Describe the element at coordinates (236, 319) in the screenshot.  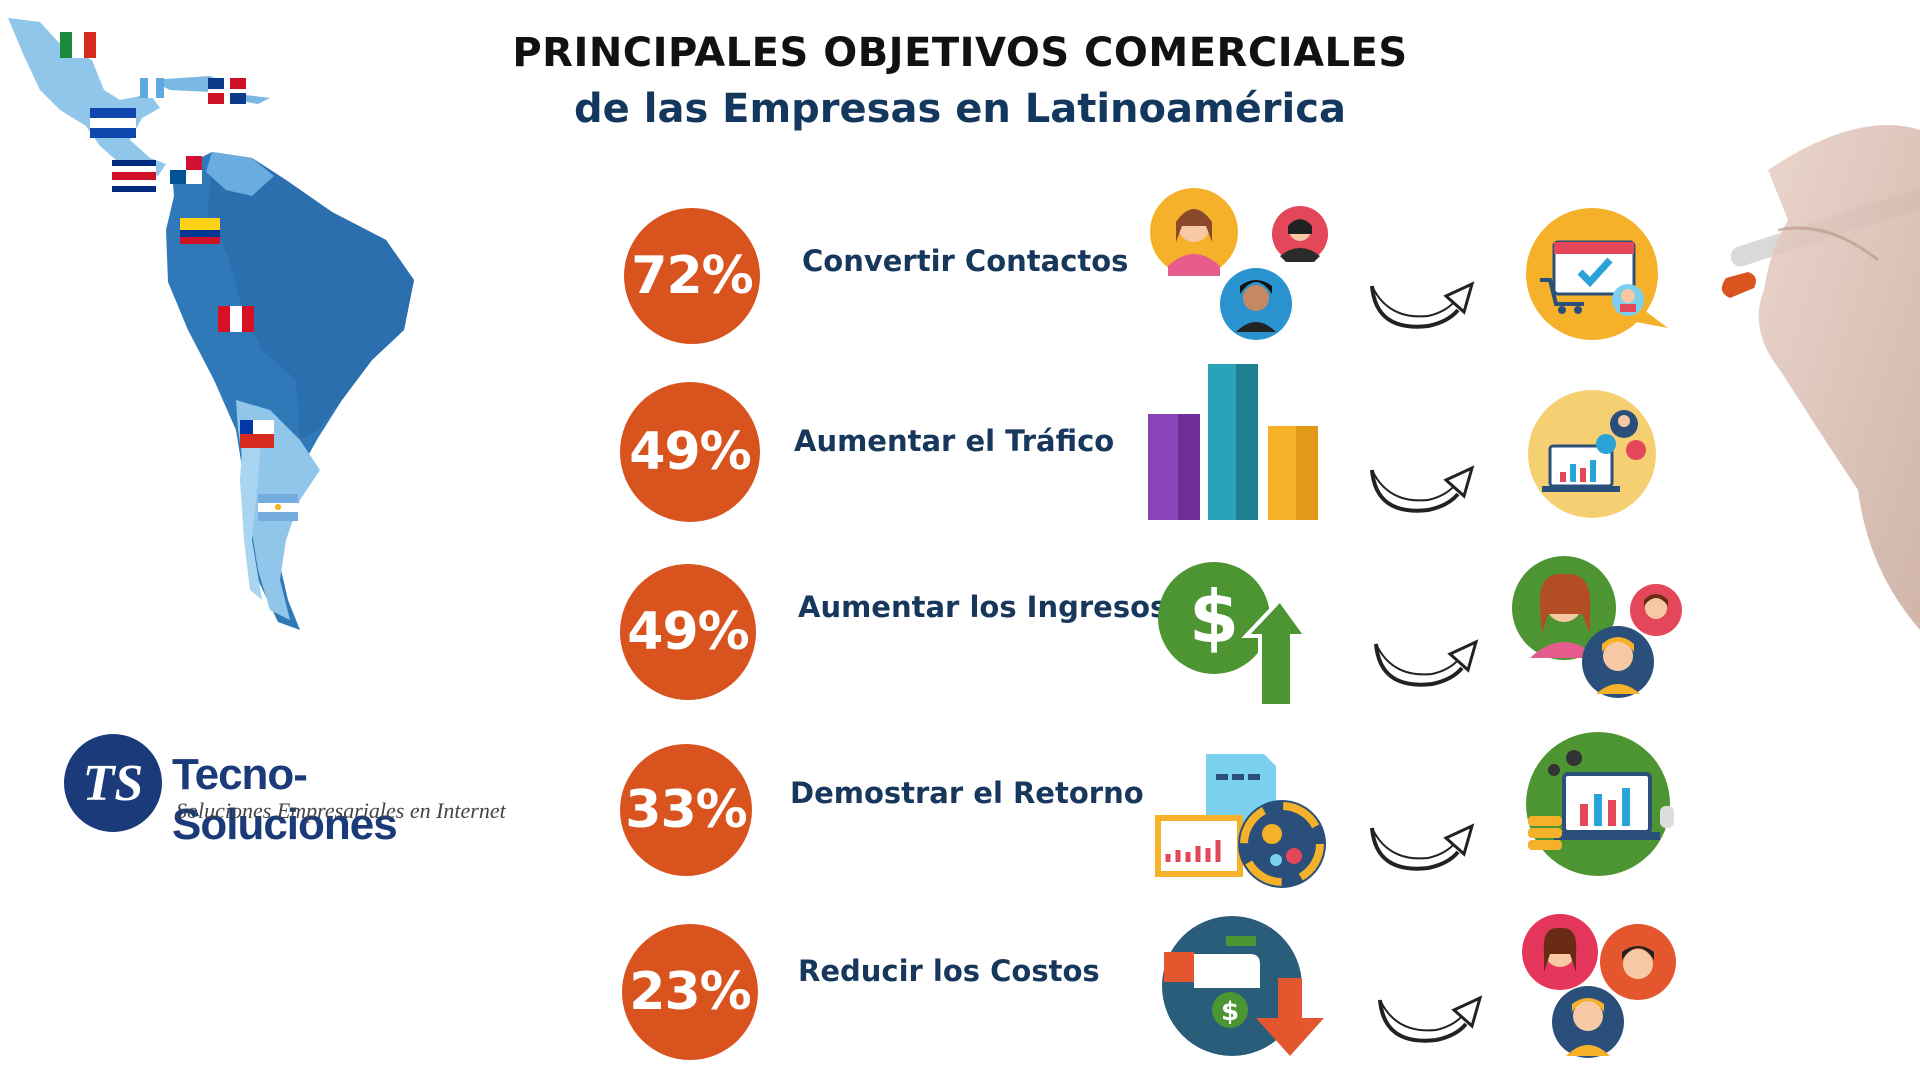
I see `flag-peru` at that location.